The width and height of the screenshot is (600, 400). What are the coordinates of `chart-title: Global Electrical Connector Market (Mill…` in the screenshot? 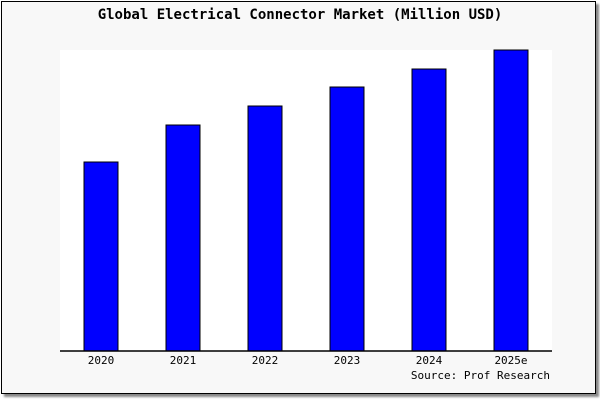 It's located at (300, 15).